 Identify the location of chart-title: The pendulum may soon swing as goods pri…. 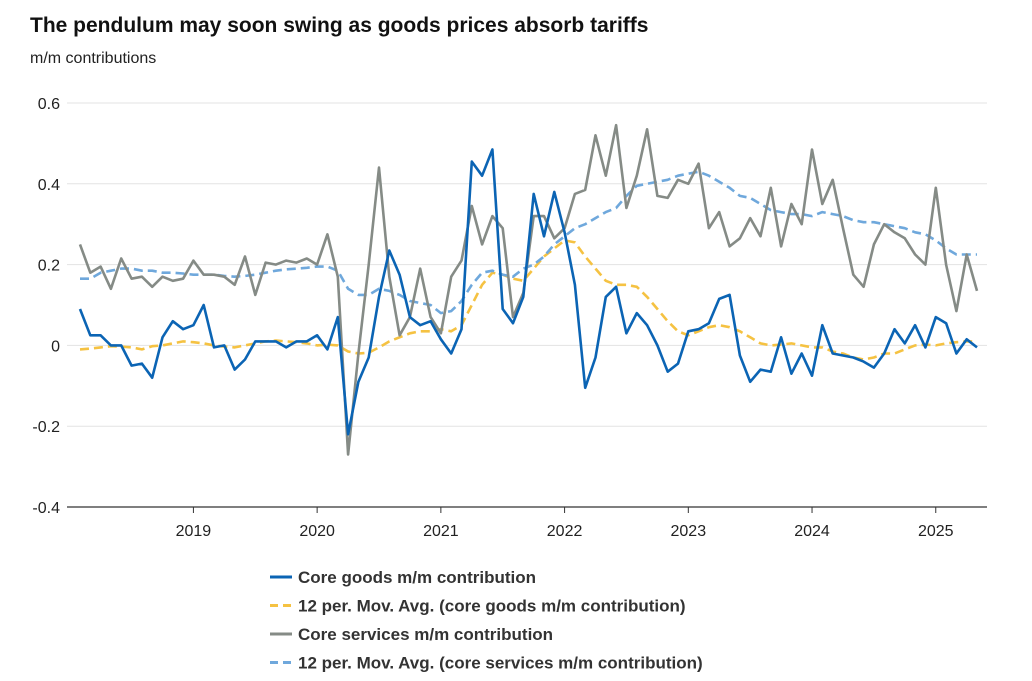
(339, 25).